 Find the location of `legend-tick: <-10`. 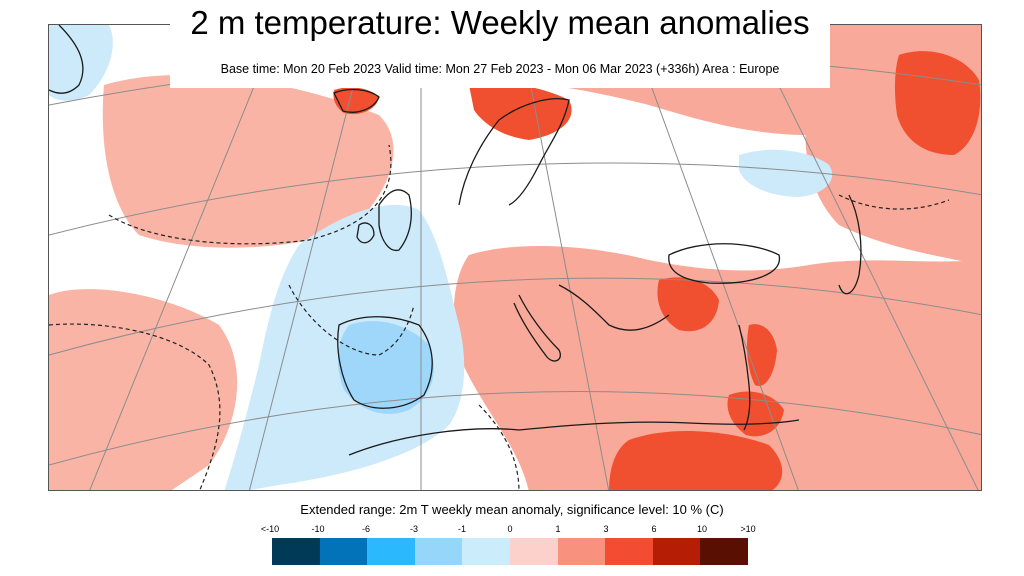

legend-tick: <-10 is located at coordinates (270, 529).